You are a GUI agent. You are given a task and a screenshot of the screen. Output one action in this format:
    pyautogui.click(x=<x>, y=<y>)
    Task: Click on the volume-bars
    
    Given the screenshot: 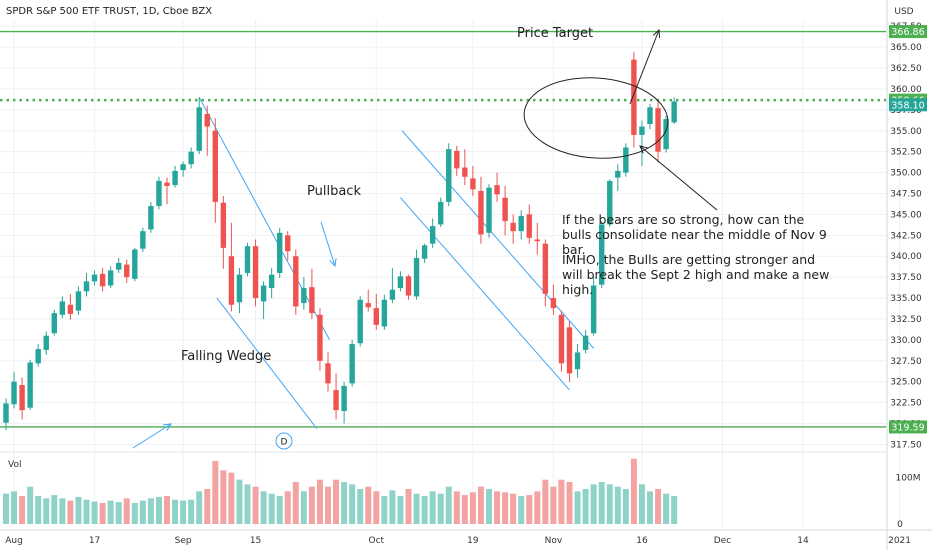 What is the action you would take?
    pyautogui.click(x=340, y=491)
    